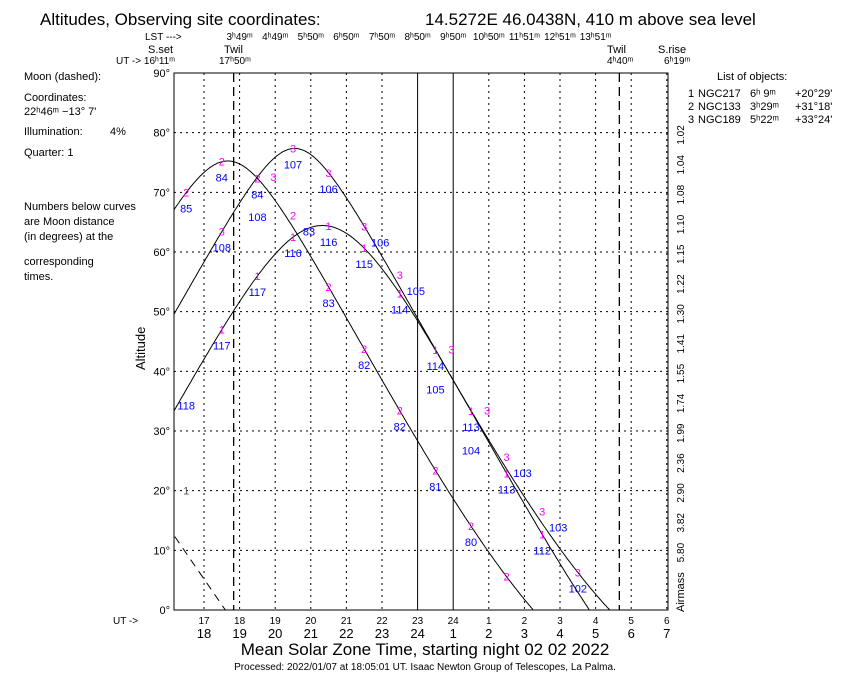 This screenshot has width=850, height=680. I want to click on sunrise-time: 6ʰ19ᵐ, so click(677, 61).